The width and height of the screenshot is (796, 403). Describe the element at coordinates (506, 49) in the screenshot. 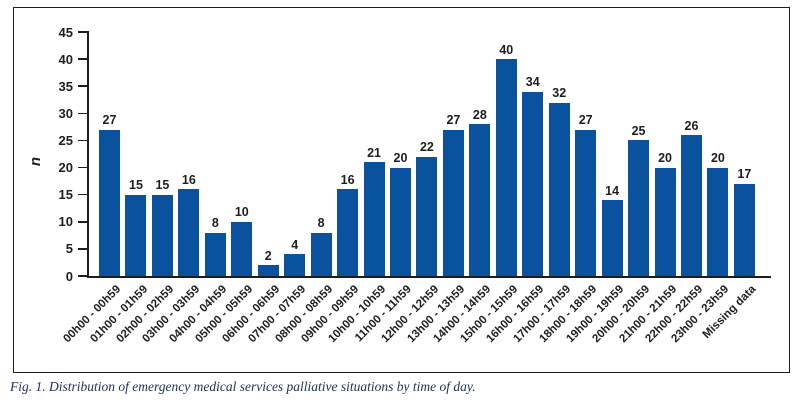

I see `bar-value-label: 40` at that location.